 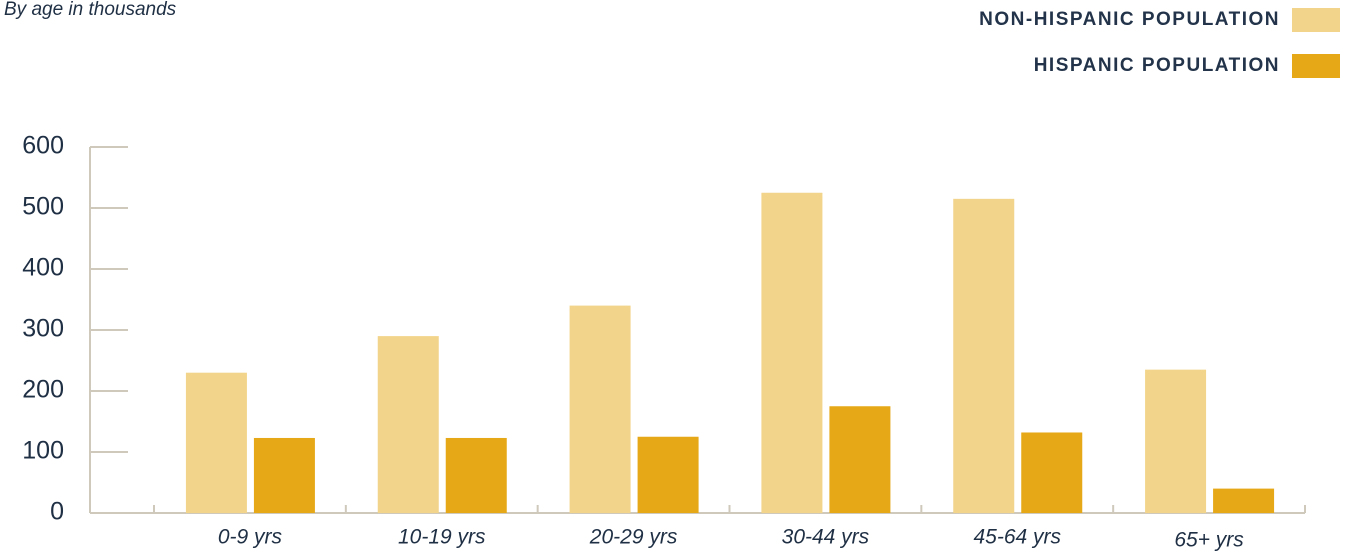 What do you see at coordinates (826, 537) in the screenshot?
I see `x-tick-label: 30-44 yrs` at bounding box center [826, 537].